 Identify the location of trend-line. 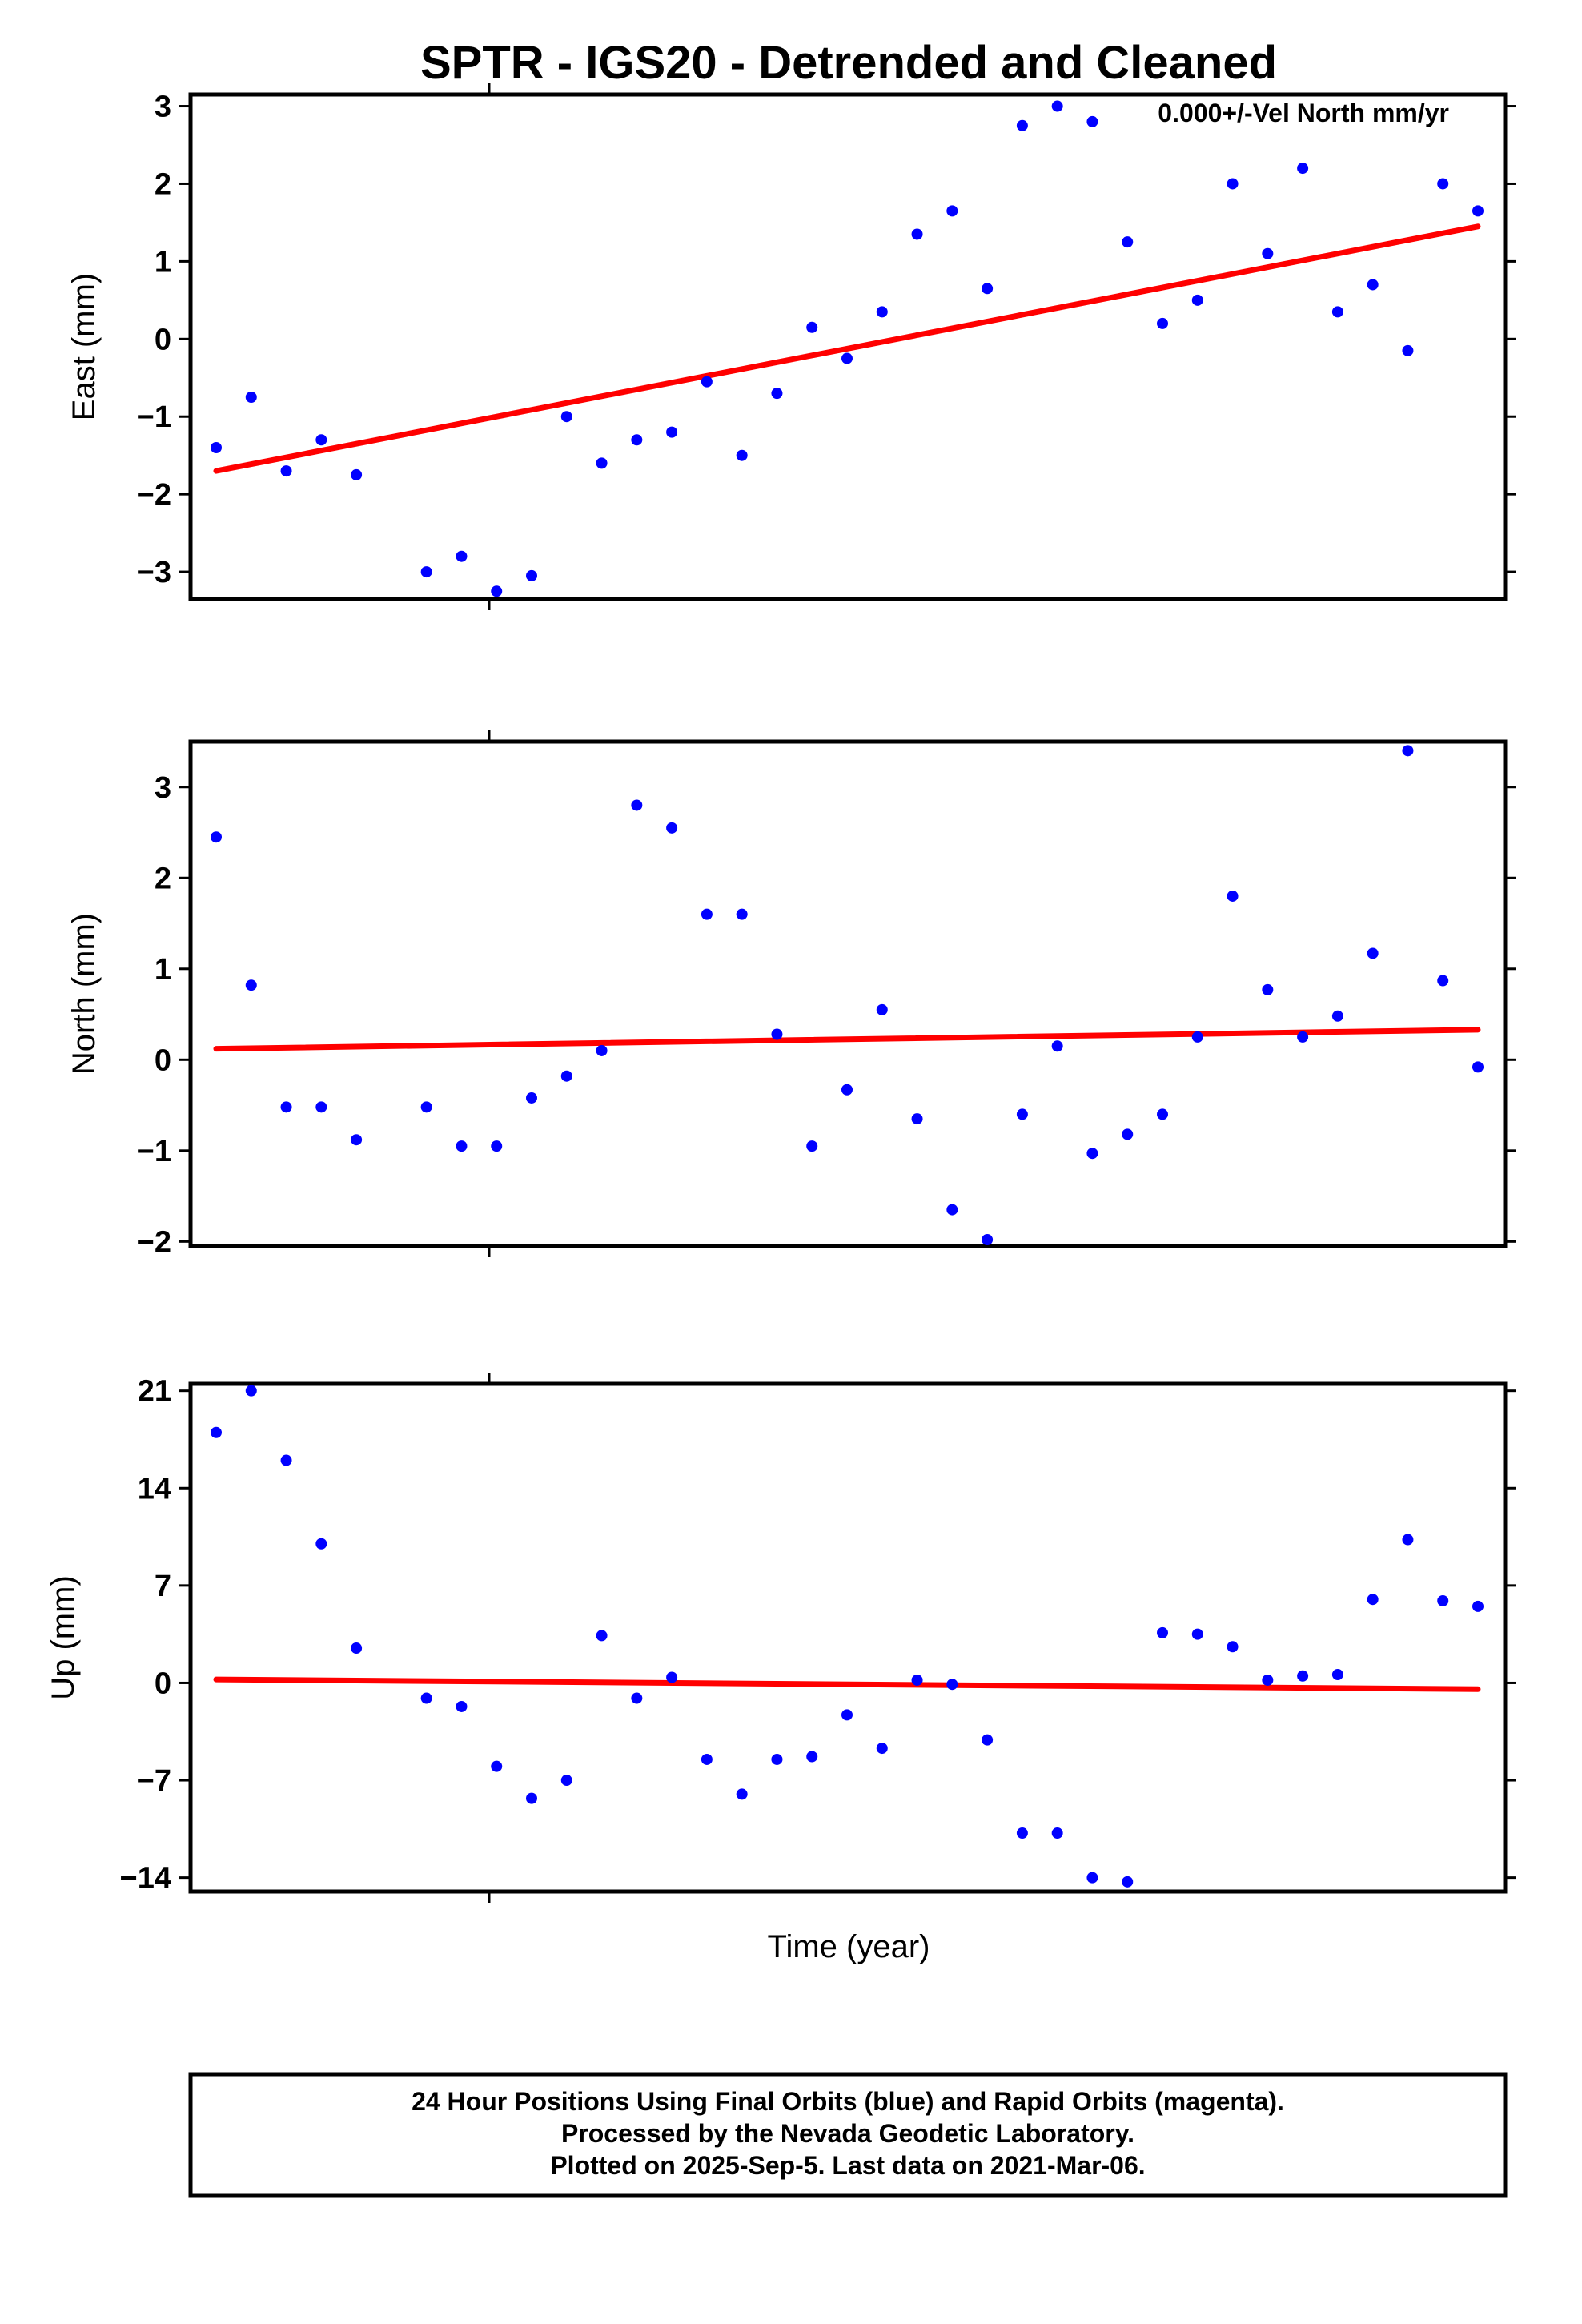
(847, 1039).